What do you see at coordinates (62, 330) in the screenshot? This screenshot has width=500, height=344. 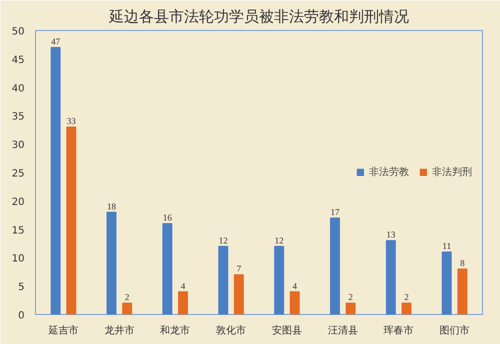 I see `x-tick-label: 延吉市` at bounding box center [62, 330].